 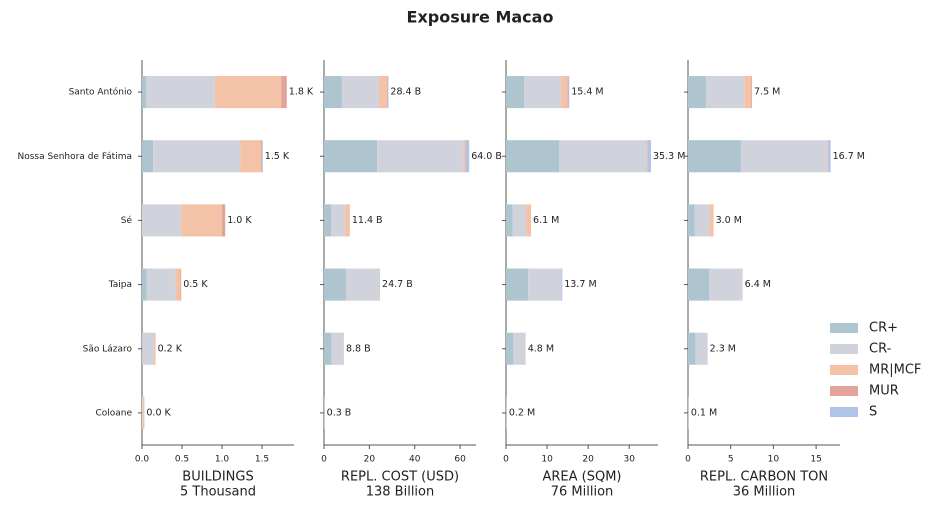 What do you see at coordinates (486, 156) in the screenshot?
I see `total-label: 64.0 B` at bounding box center [486, 156].